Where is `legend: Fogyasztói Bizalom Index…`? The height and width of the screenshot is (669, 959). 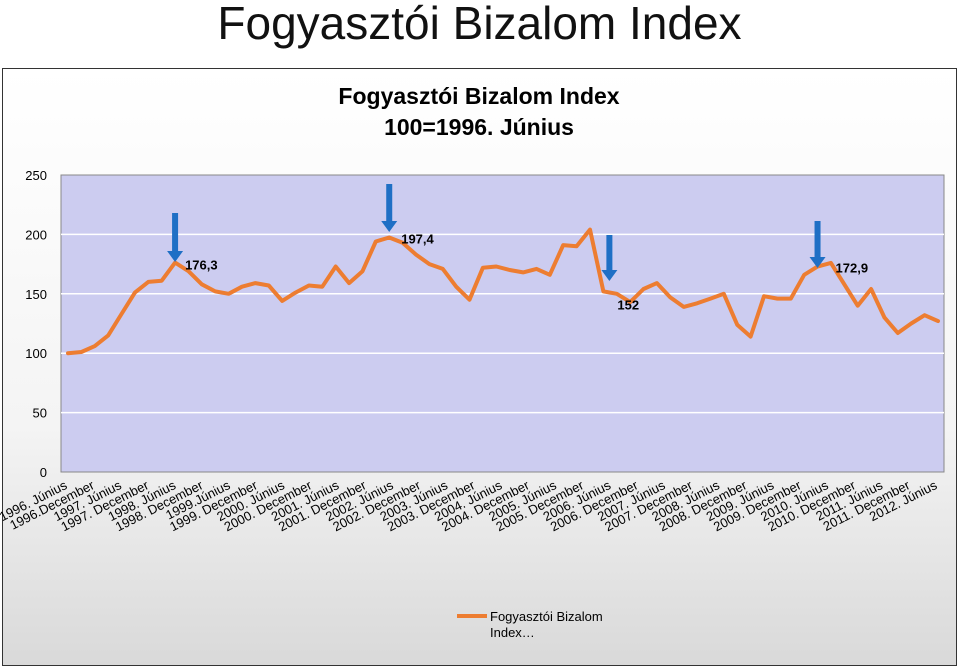
legend: Fogyasztói Bizalom Index… is located at coordinates (531, 624).